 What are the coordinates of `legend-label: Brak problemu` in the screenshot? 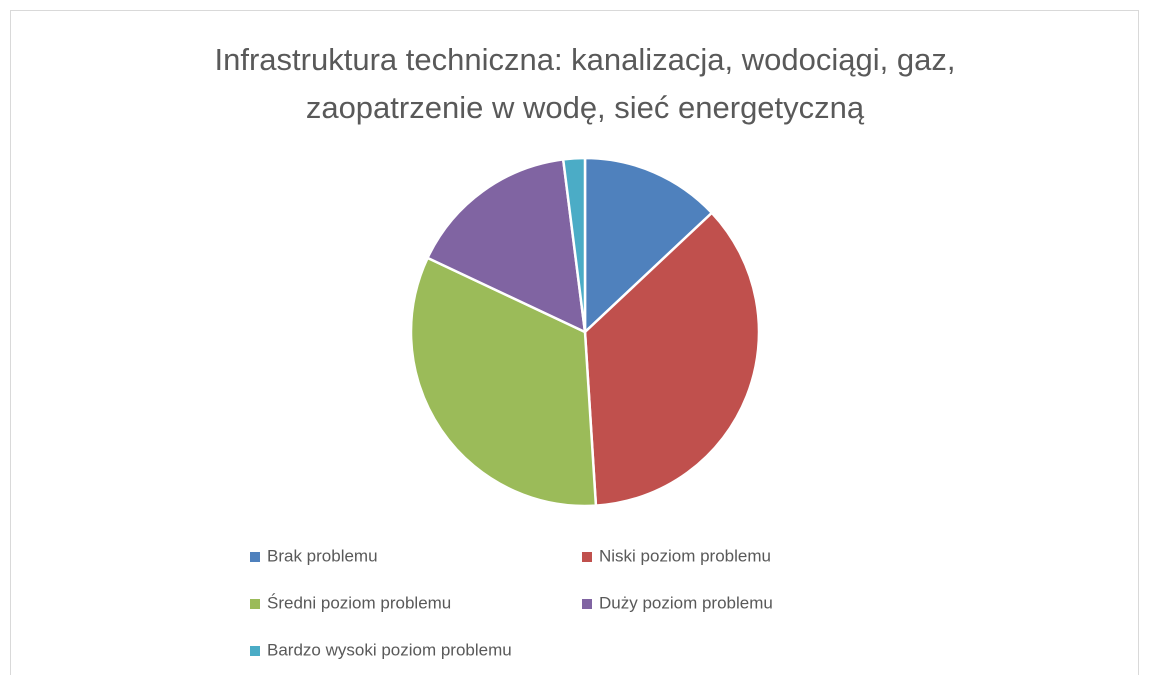 It's located at (322, 555).